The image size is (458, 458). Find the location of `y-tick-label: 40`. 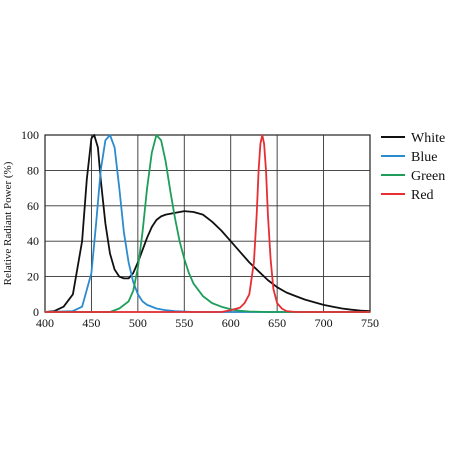

y-tick-label: 40 is located at coordinates (33, 241).